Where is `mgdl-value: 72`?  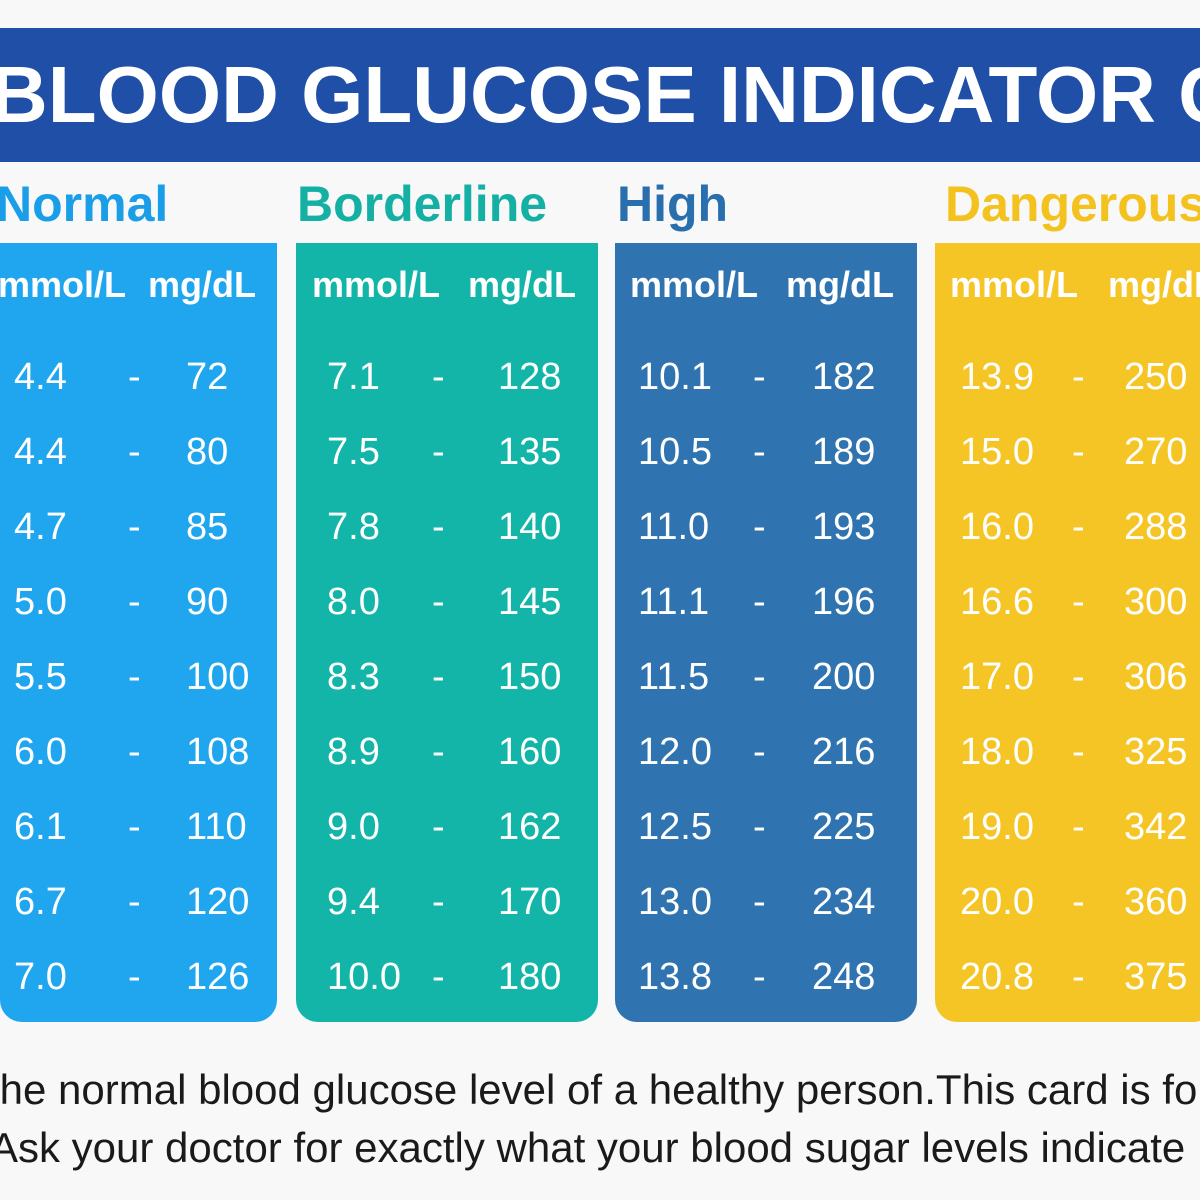 mgdl-value: 72 is located at coordinates (207, 377).